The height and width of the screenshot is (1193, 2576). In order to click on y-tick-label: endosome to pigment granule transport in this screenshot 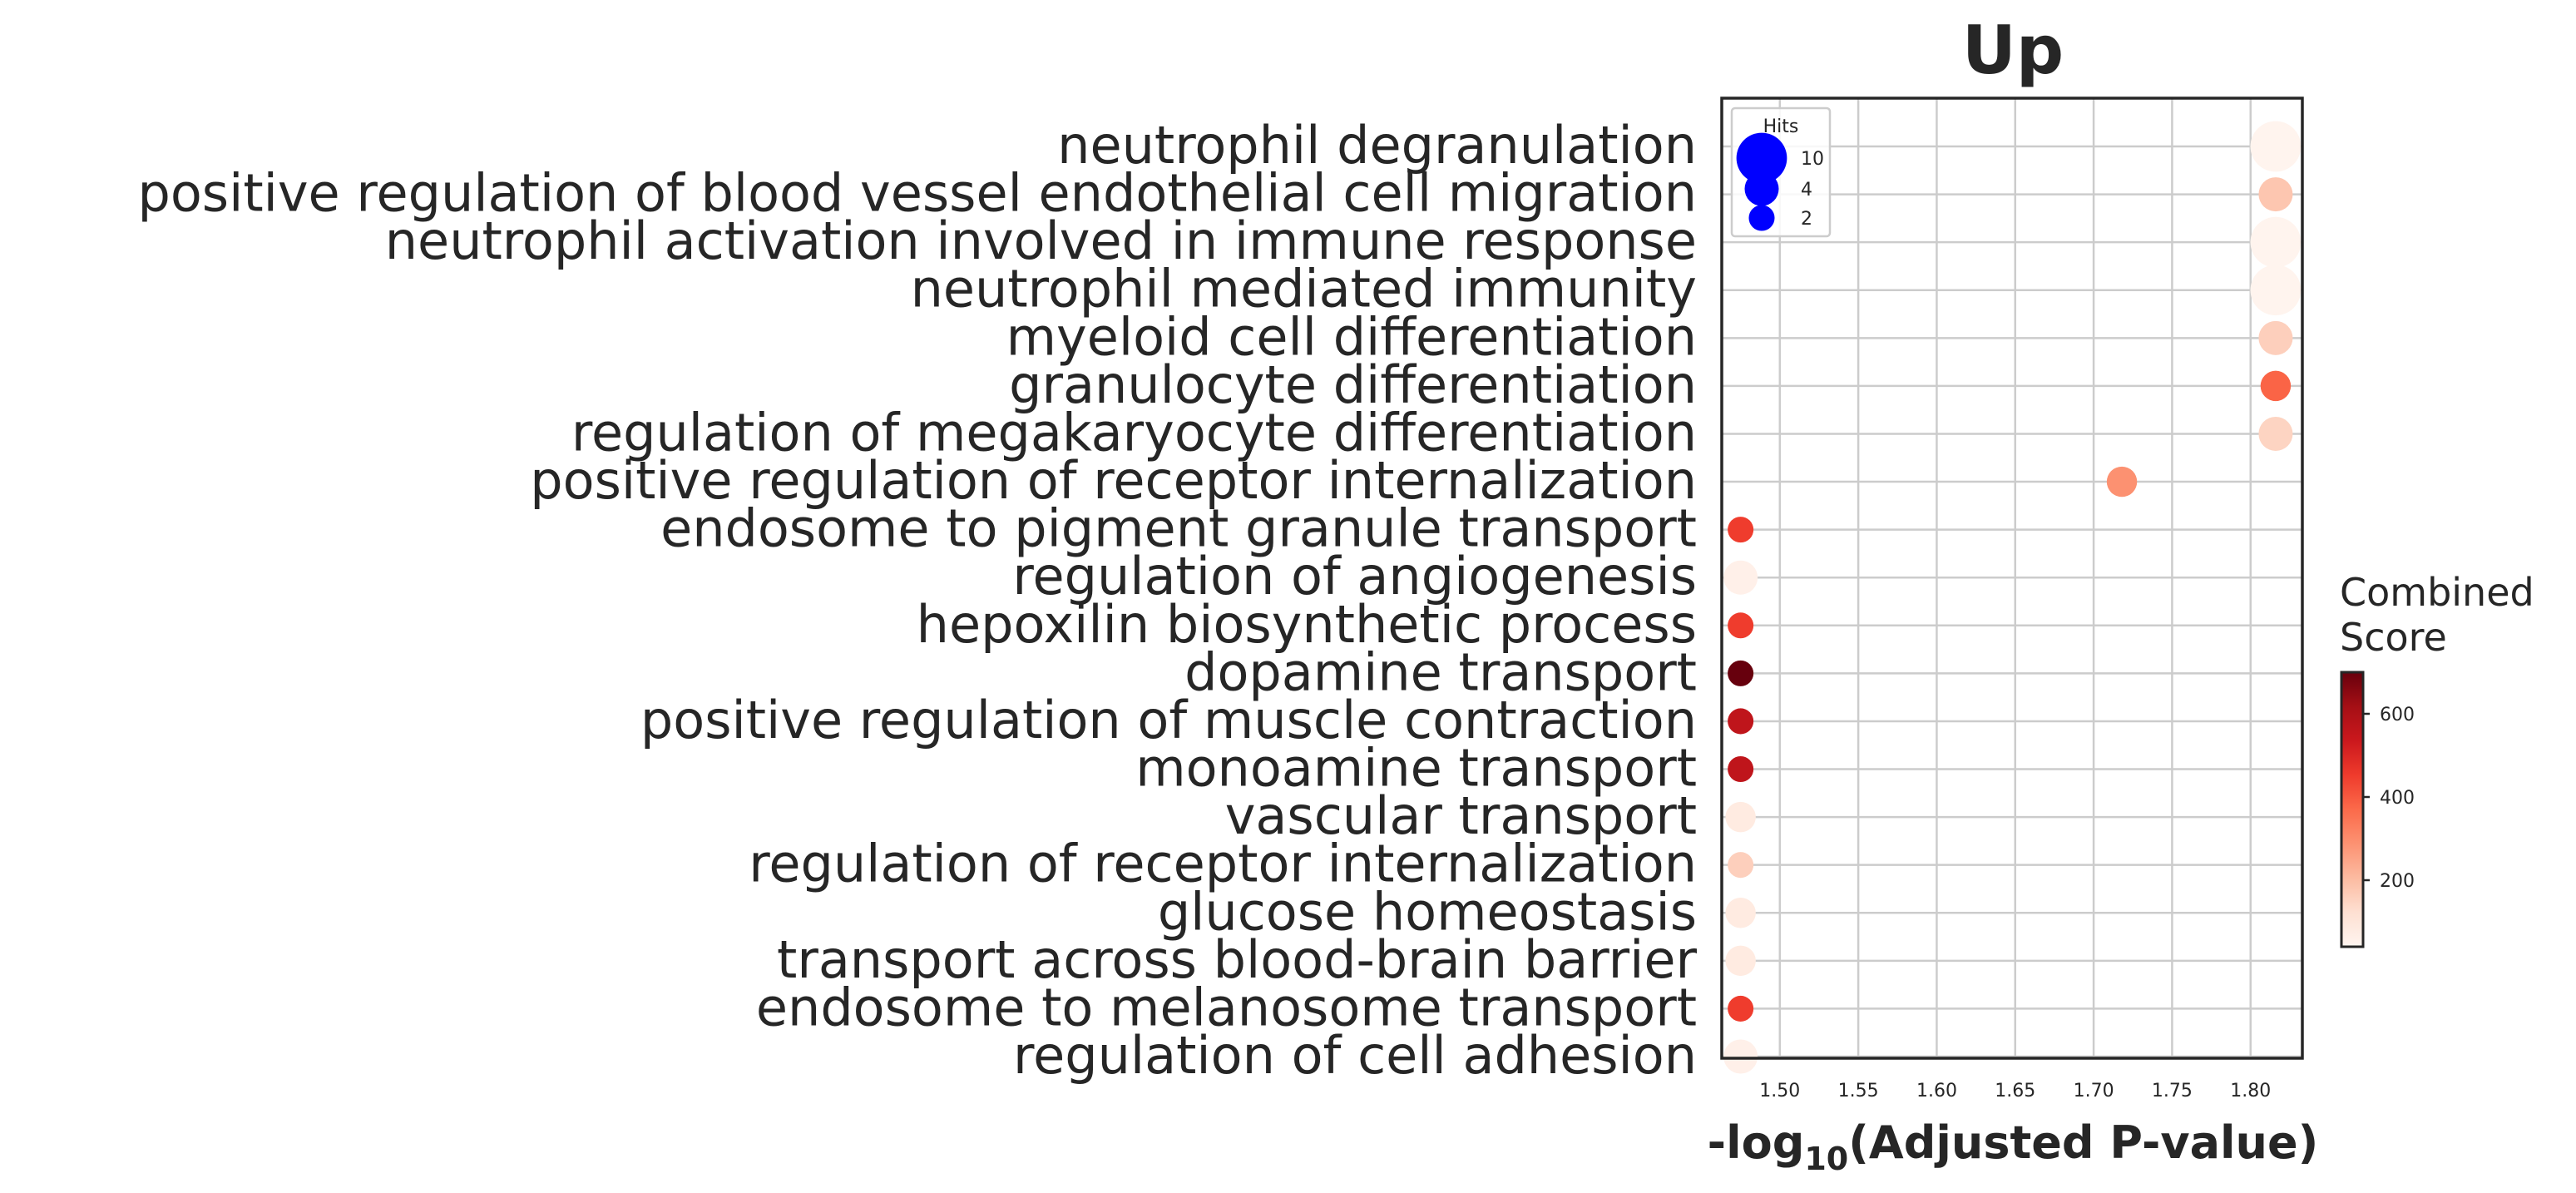, I will do `click(1178, 528)`.